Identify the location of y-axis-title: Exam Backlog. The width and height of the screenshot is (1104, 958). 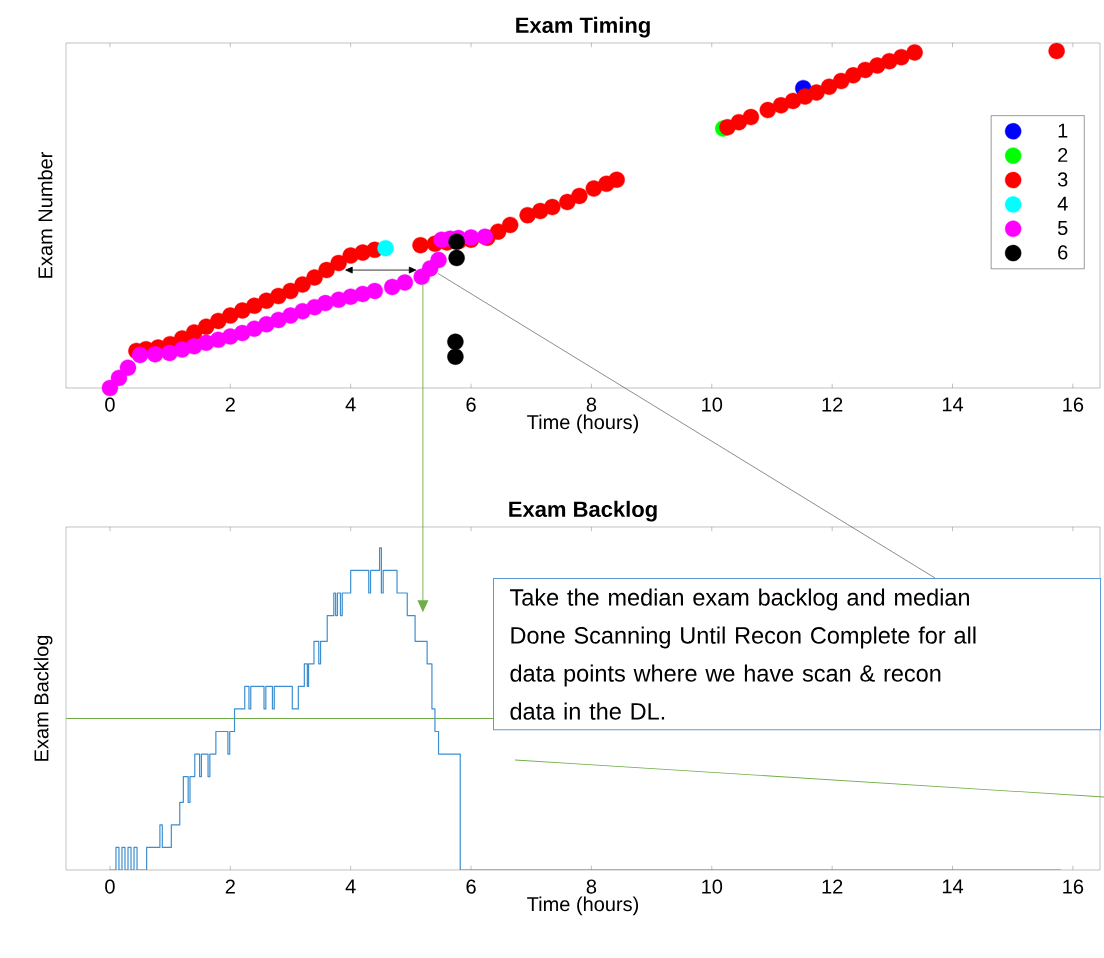
(43, 698).